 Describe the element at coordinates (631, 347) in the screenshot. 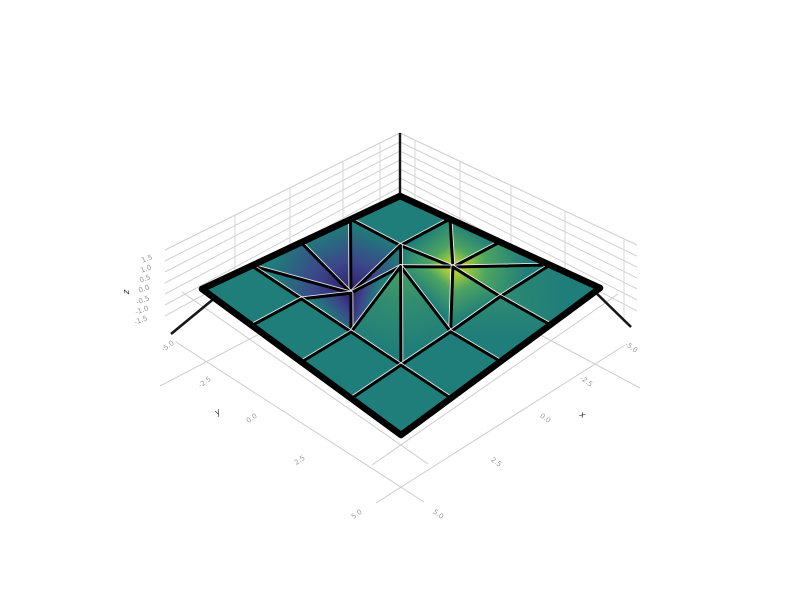

I see `x-axis-tick-label: -5.0` at that location.